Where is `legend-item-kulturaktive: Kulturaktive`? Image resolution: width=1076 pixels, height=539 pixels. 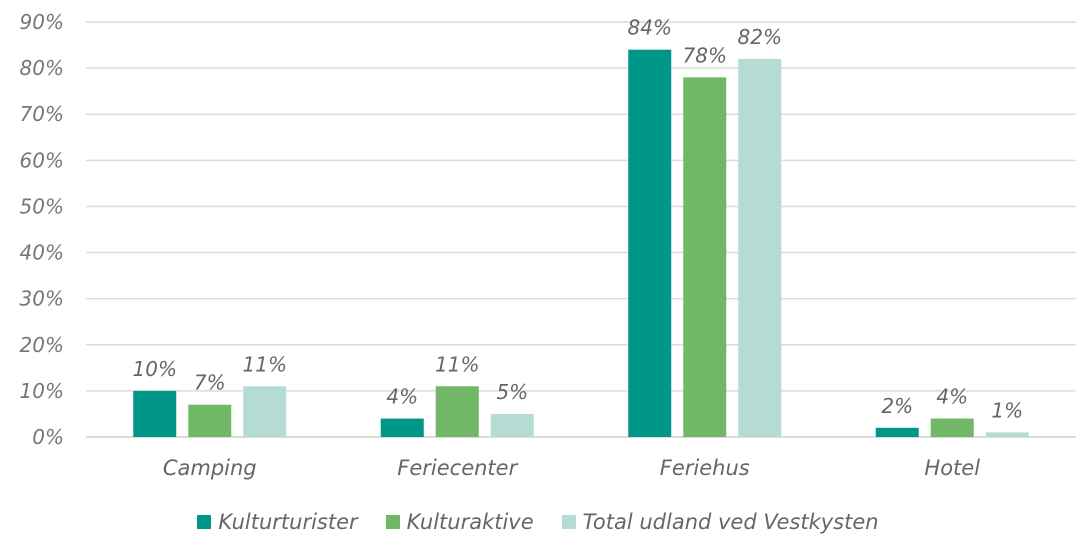
legend-item-kulturaktive: Kulturaktive is located at coordinates (459, 522).